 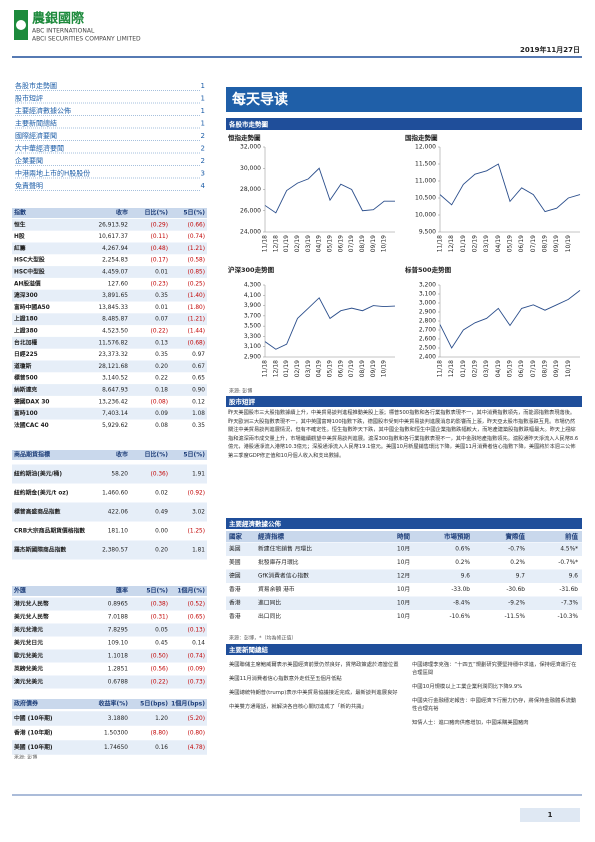 I want to click on cell: (4.78), so click(x=196, y=748).